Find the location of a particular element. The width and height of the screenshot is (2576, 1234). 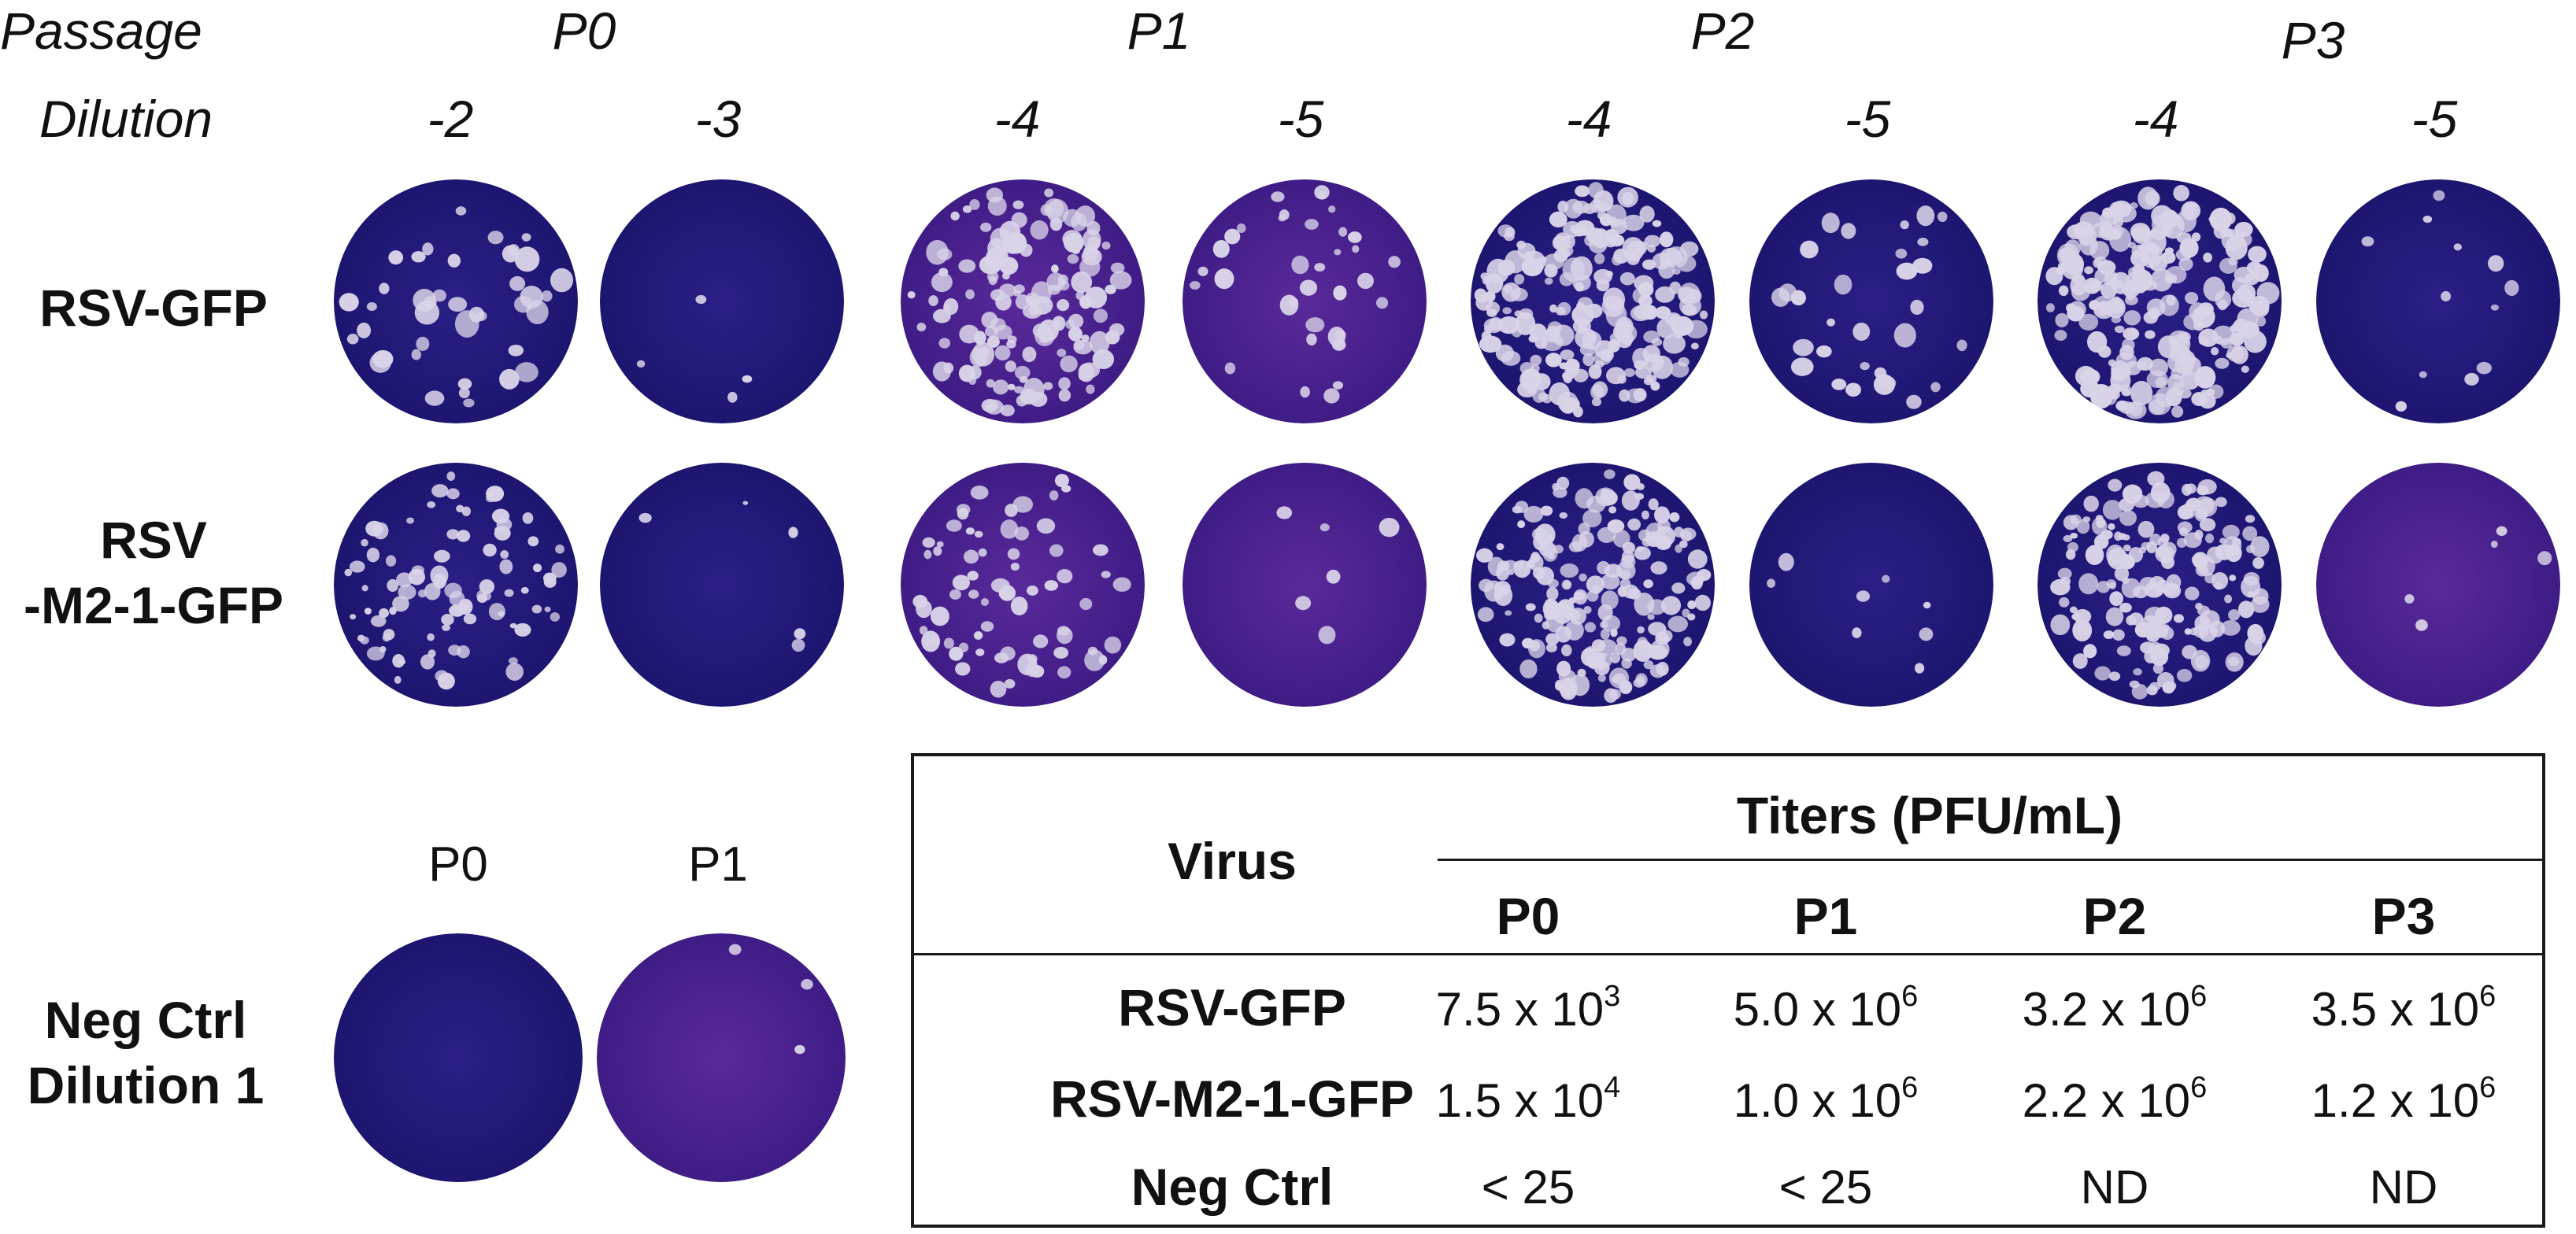

table-cell: 1.0 x 106 is located at coordinates (1826, 1099).